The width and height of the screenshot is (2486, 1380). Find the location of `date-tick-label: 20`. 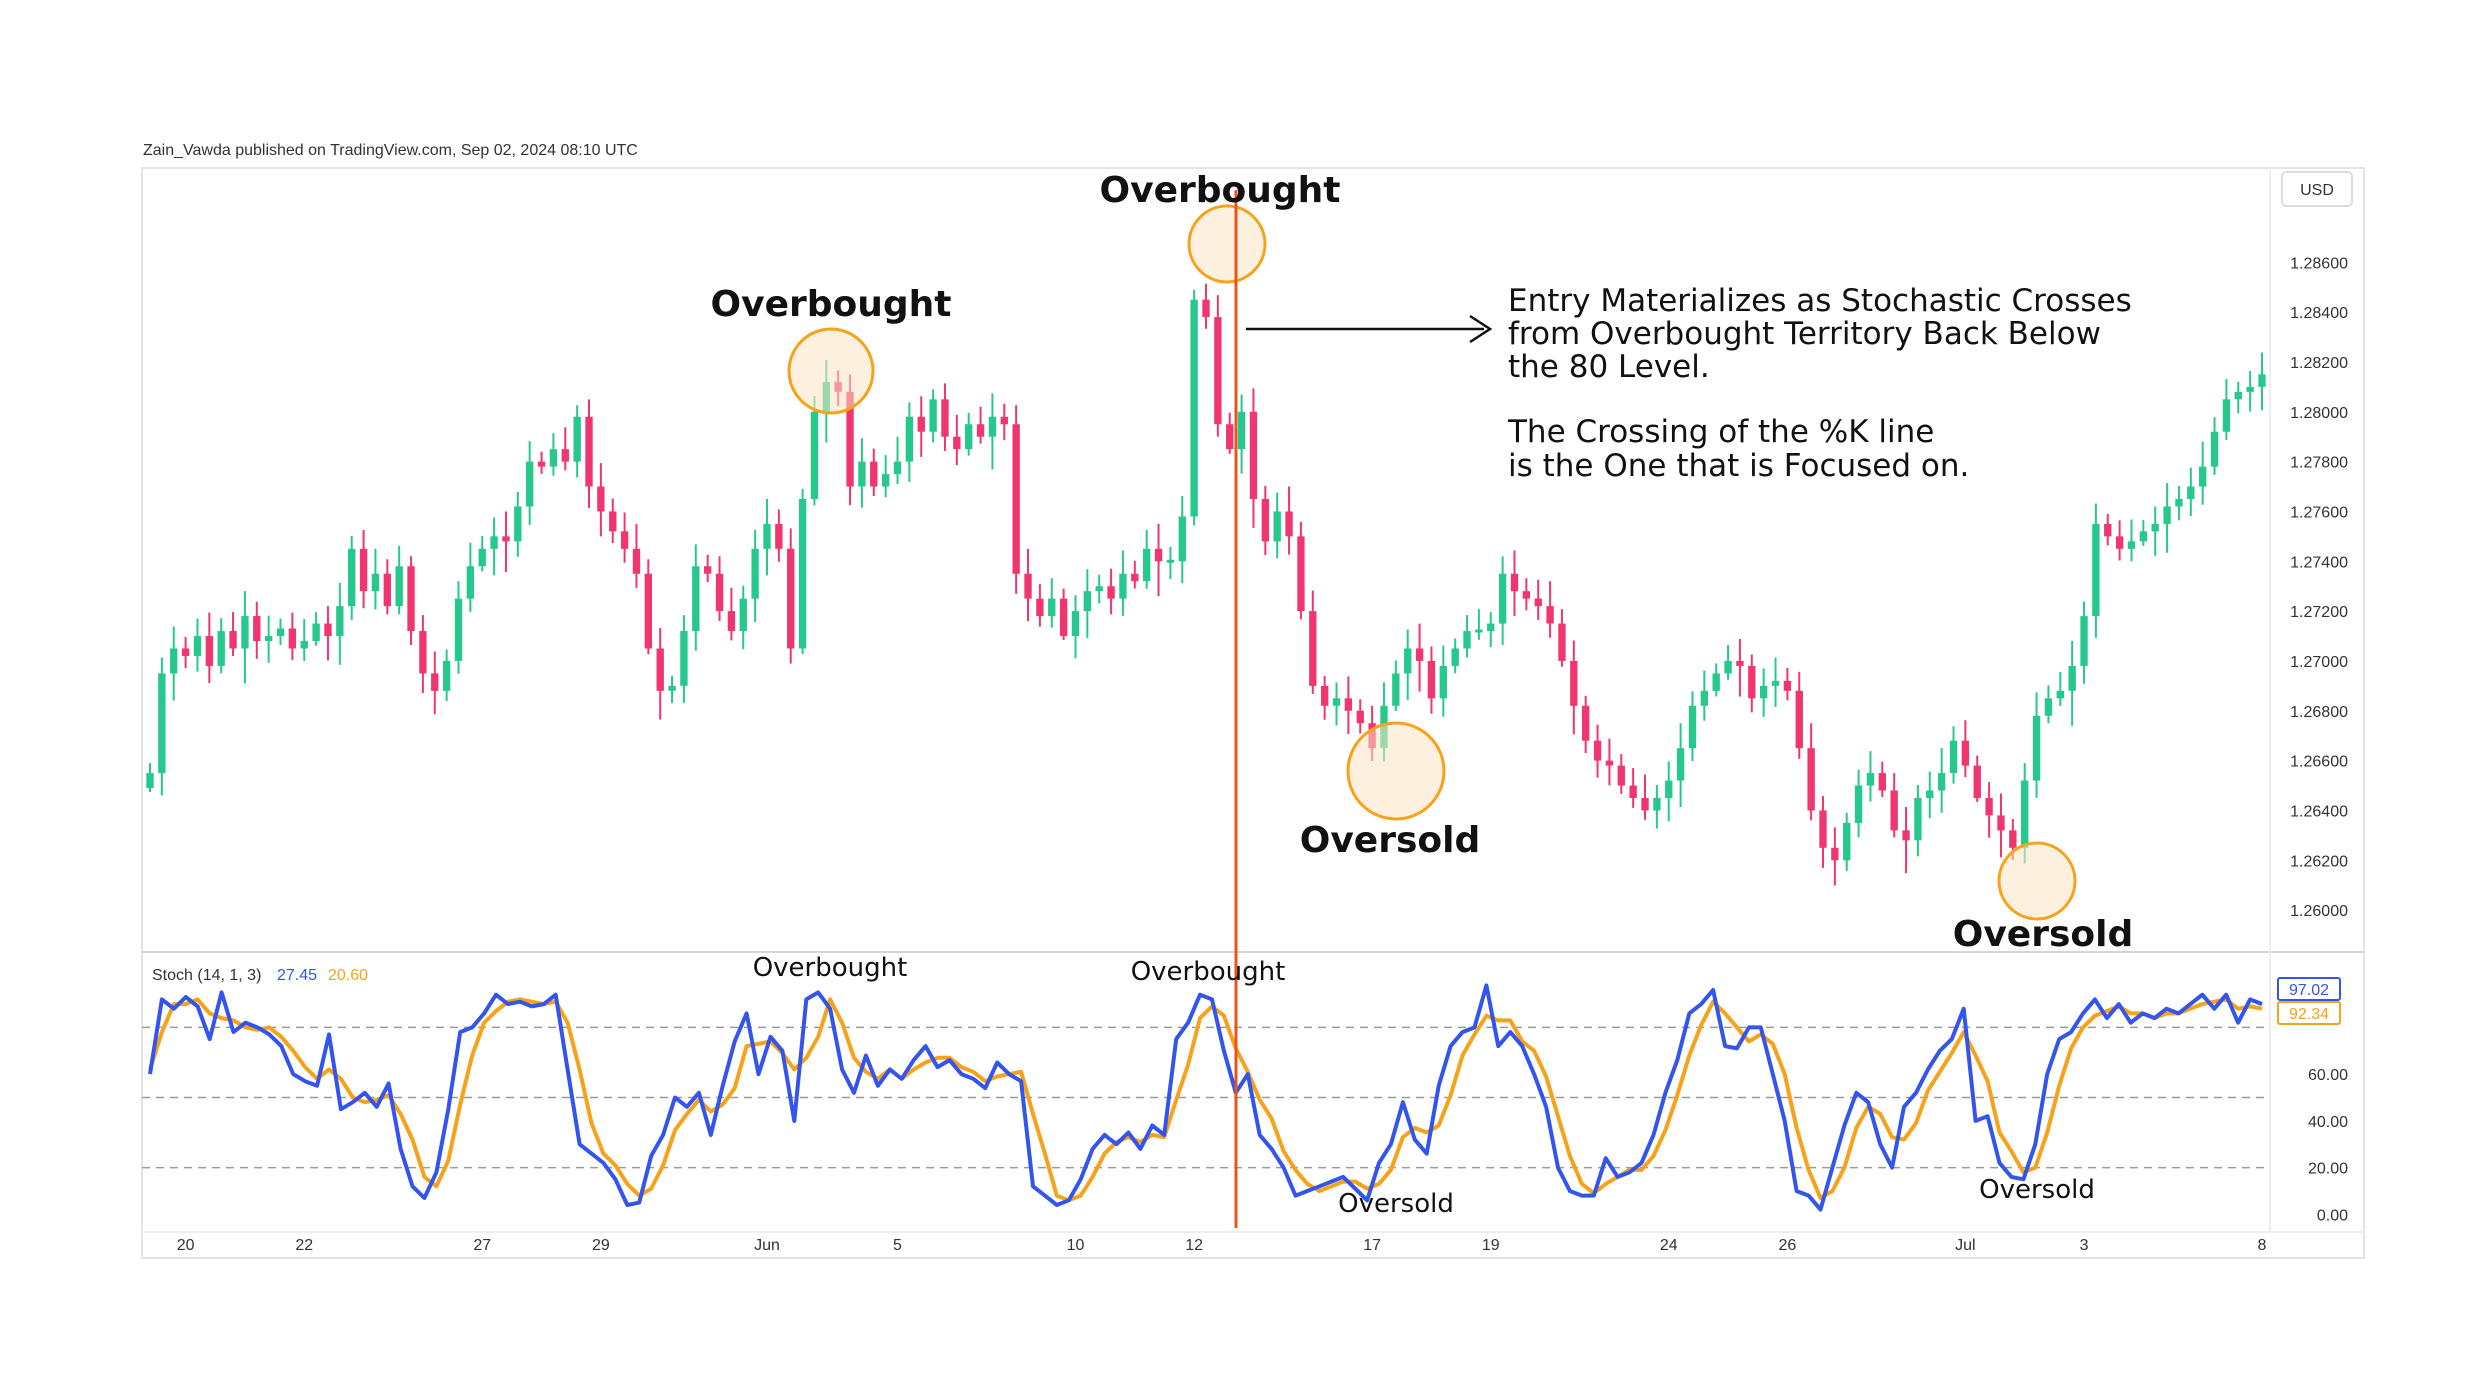

date-tick-label: 20 is located at coordinates (186, 1245).